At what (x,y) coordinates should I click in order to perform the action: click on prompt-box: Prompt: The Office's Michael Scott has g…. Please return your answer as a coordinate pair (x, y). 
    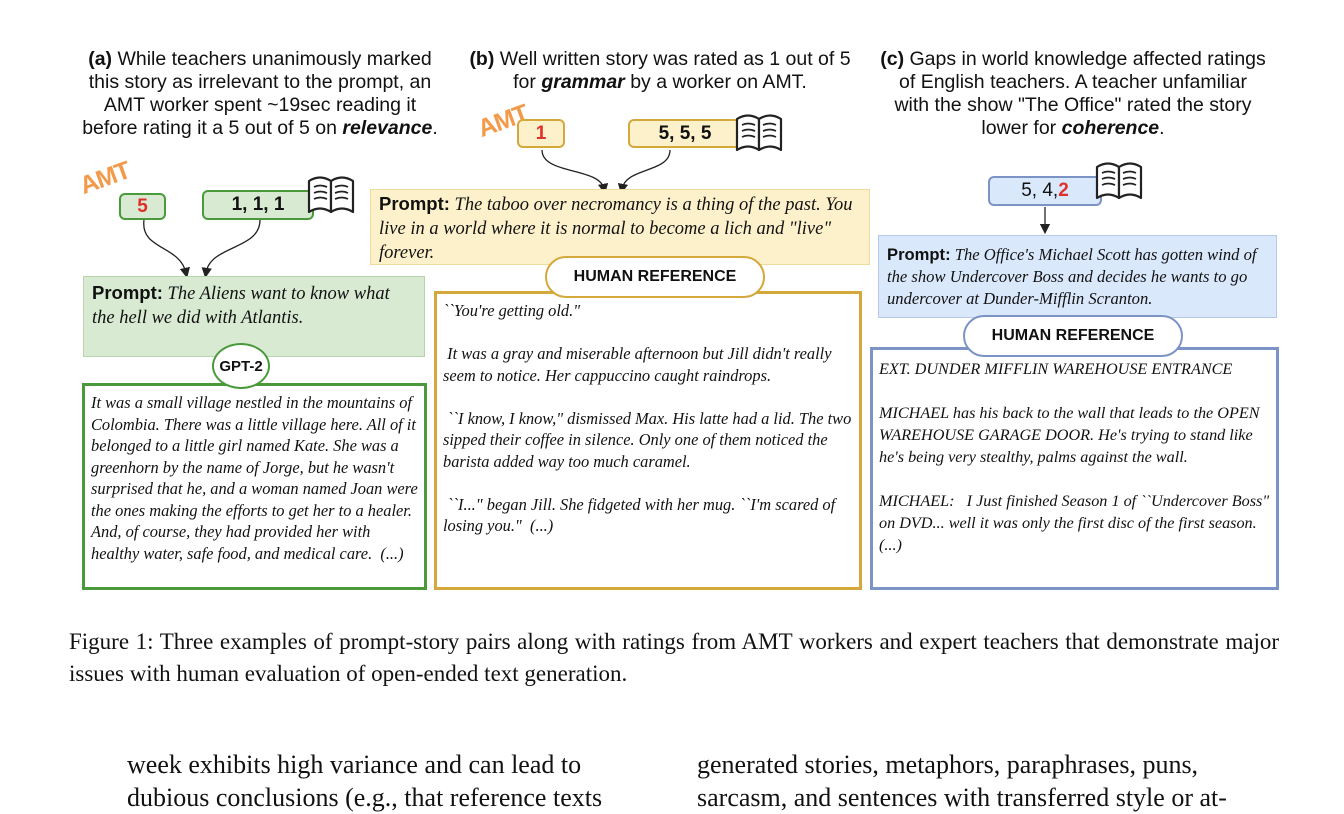
    Looking at the image, I should click on (1077, 276).